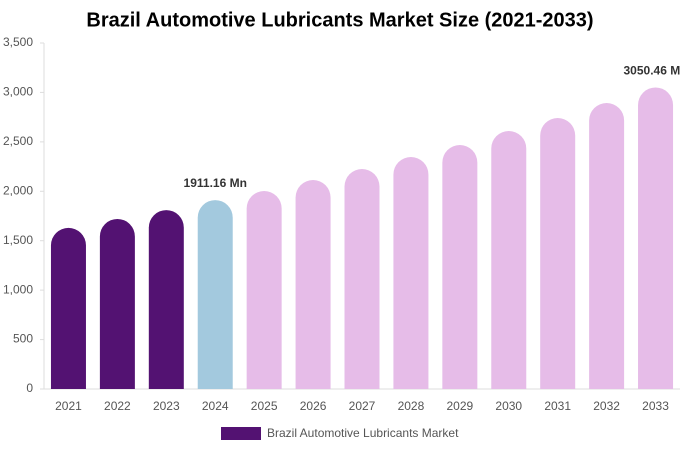 The height and width of the screenshot is (450, 680). I want to click on x-tick-label: 2033, so click(655, 406).